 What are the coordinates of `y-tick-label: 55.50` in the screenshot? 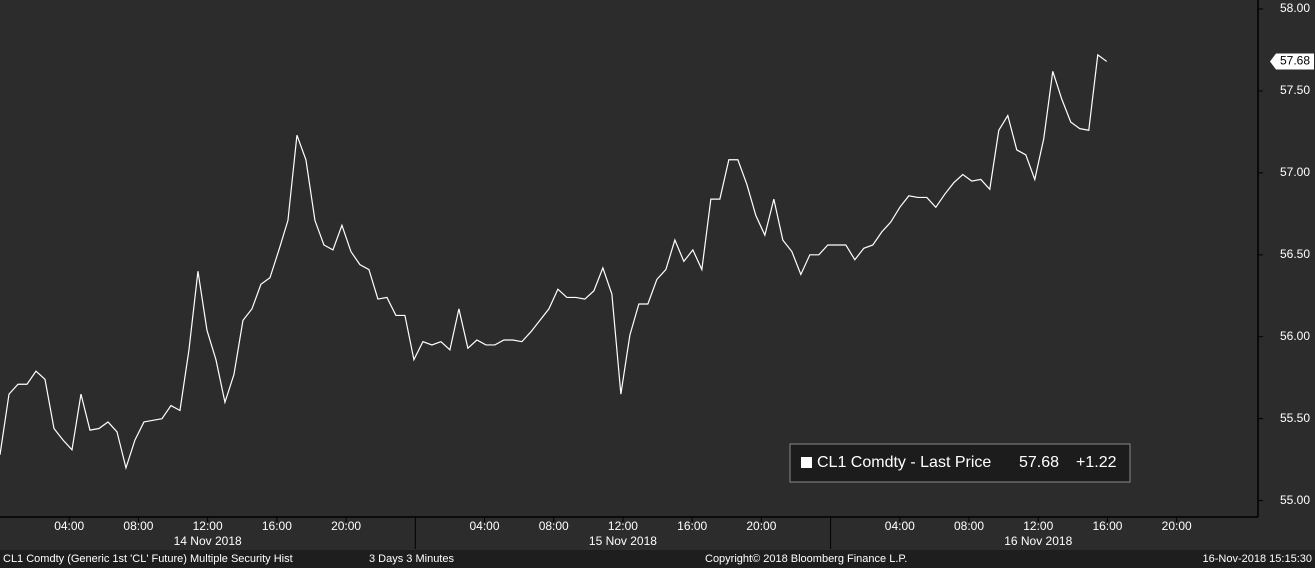 It's located at (1295, 418).